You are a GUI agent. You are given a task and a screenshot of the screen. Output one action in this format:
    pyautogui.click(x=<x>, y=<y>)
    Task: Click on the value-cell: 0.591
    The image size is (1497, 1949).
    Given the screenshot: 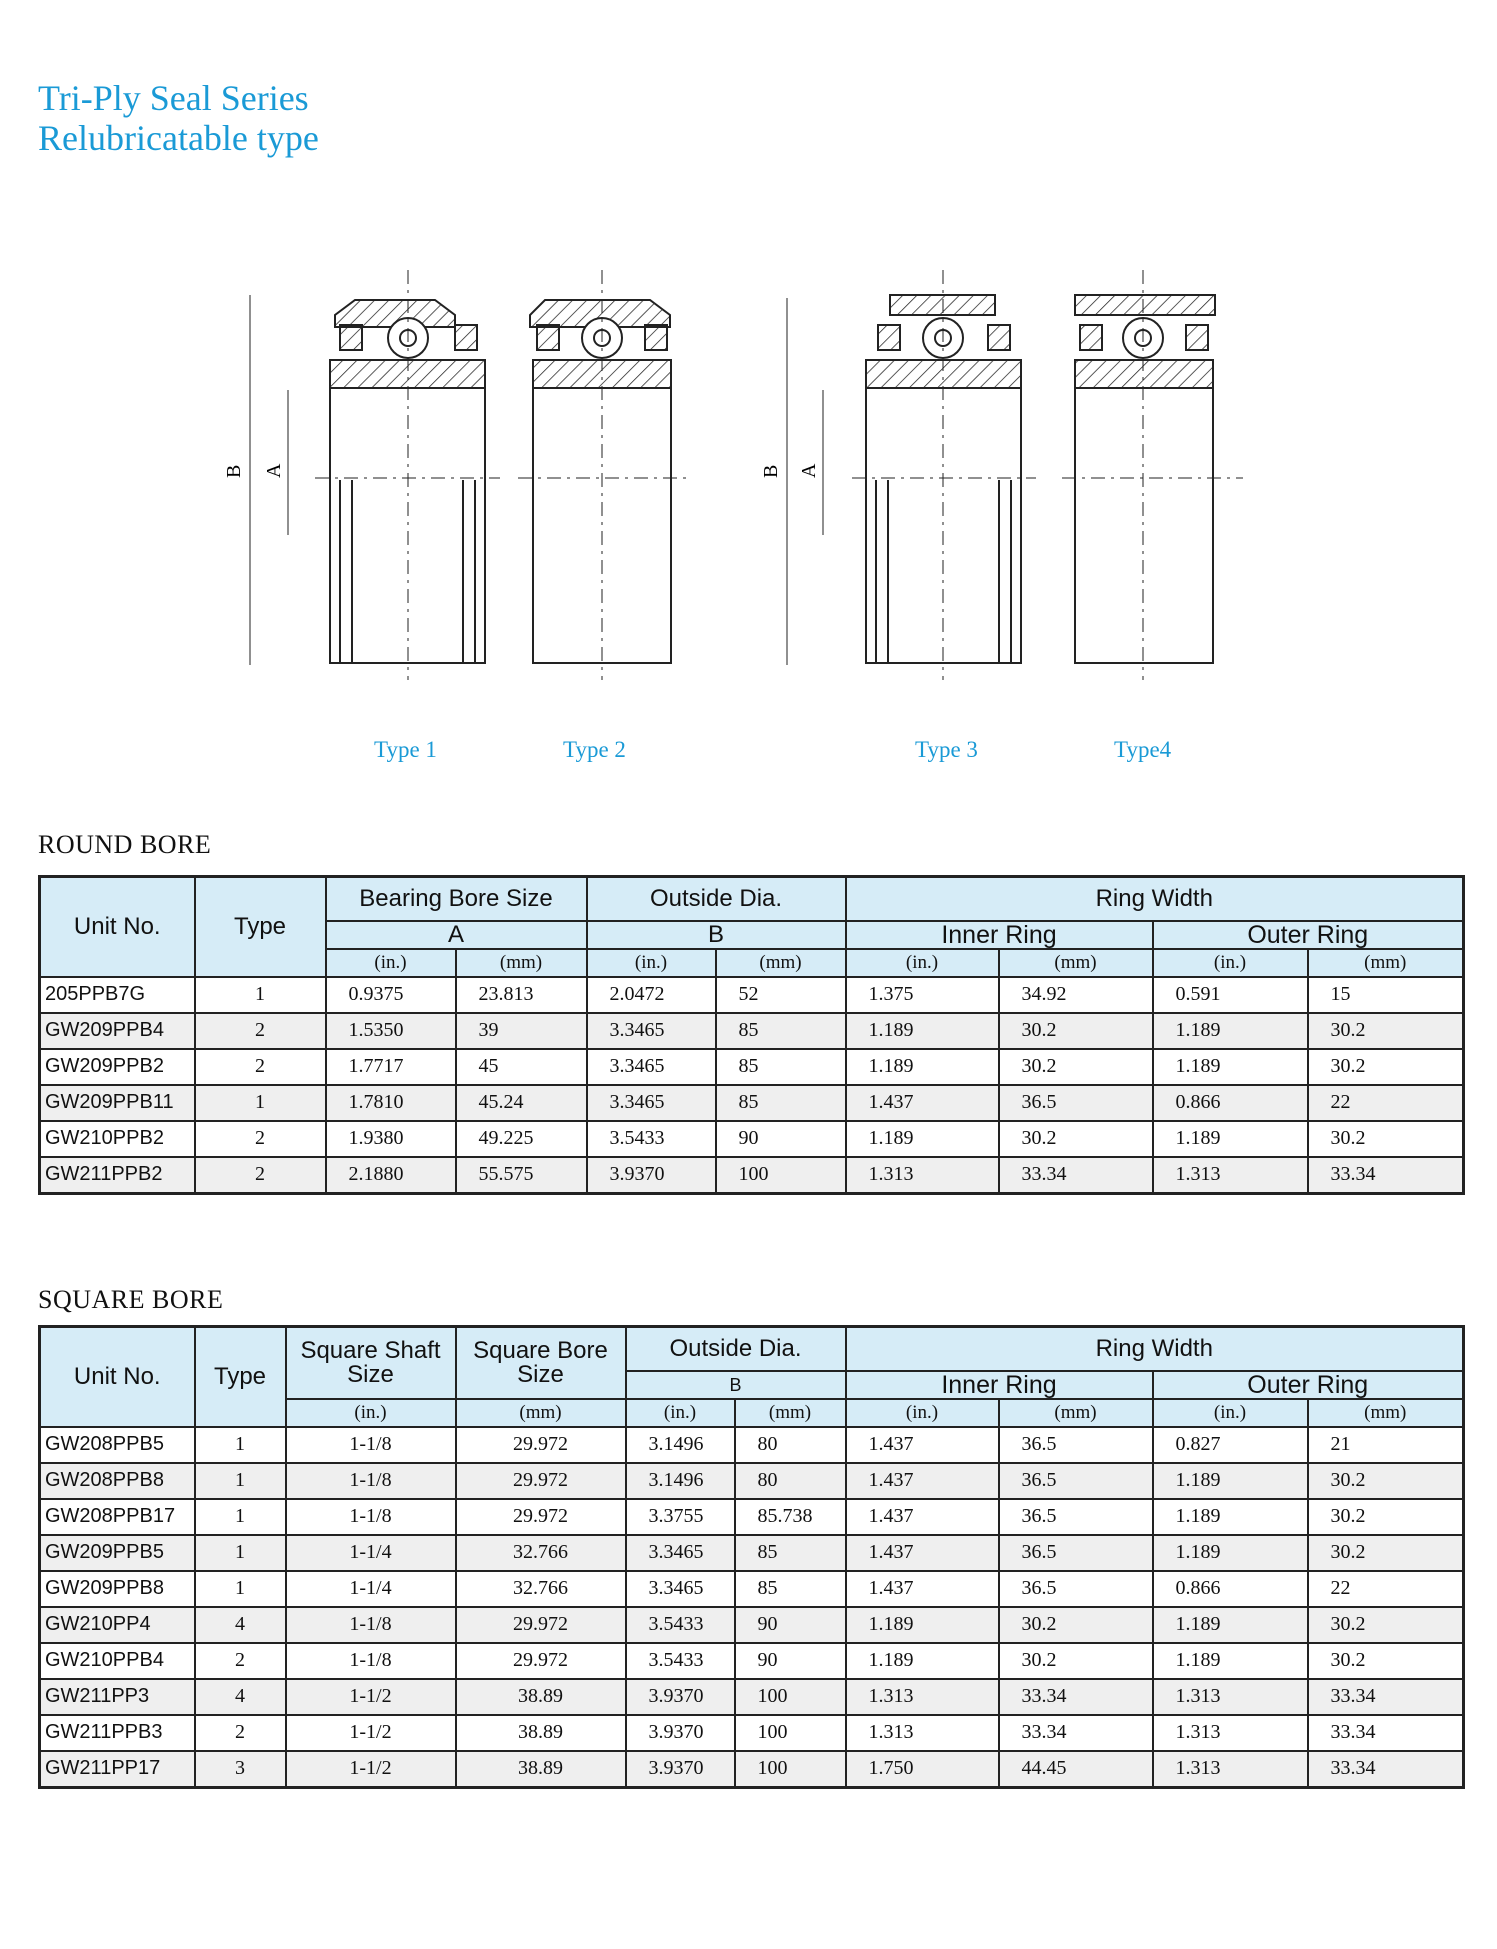 What is the action you would take?
    pyautogui.click(x=1230, y=994)
    